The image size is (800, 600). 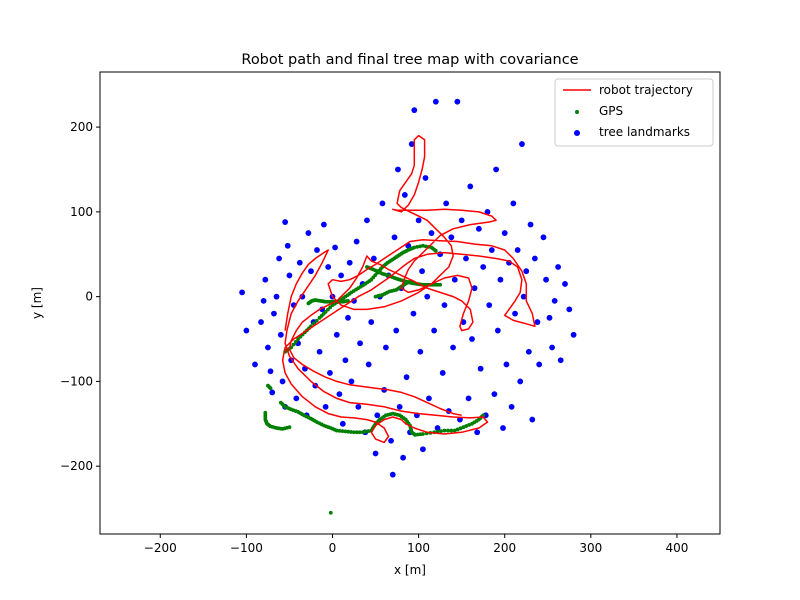 I want to click on y-tick-label: 100, so click(x=81, y=212).